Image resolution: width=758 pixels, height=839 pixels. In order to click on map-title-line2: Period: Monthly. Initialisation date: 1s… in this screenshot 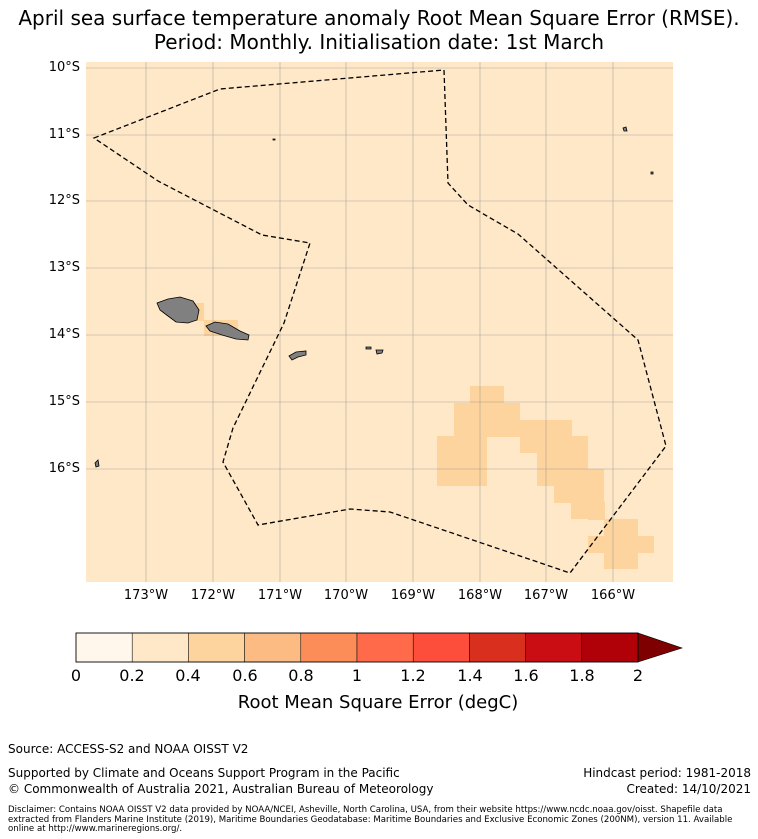, I will do `click(379, 42)`.